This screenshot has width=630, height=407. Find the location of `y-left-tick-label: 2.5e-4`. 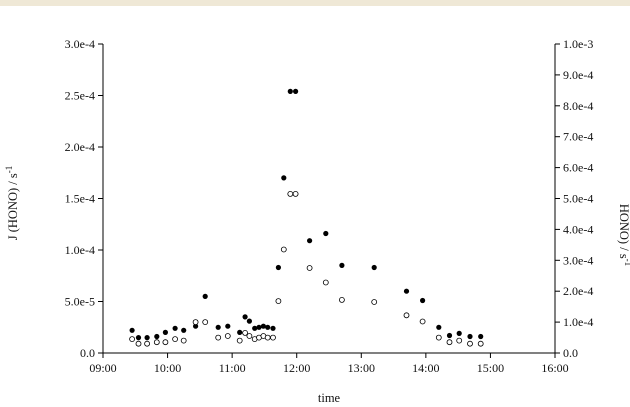

y-left-tick-label: 2.5e-4 is located at coordinates (80, 96).